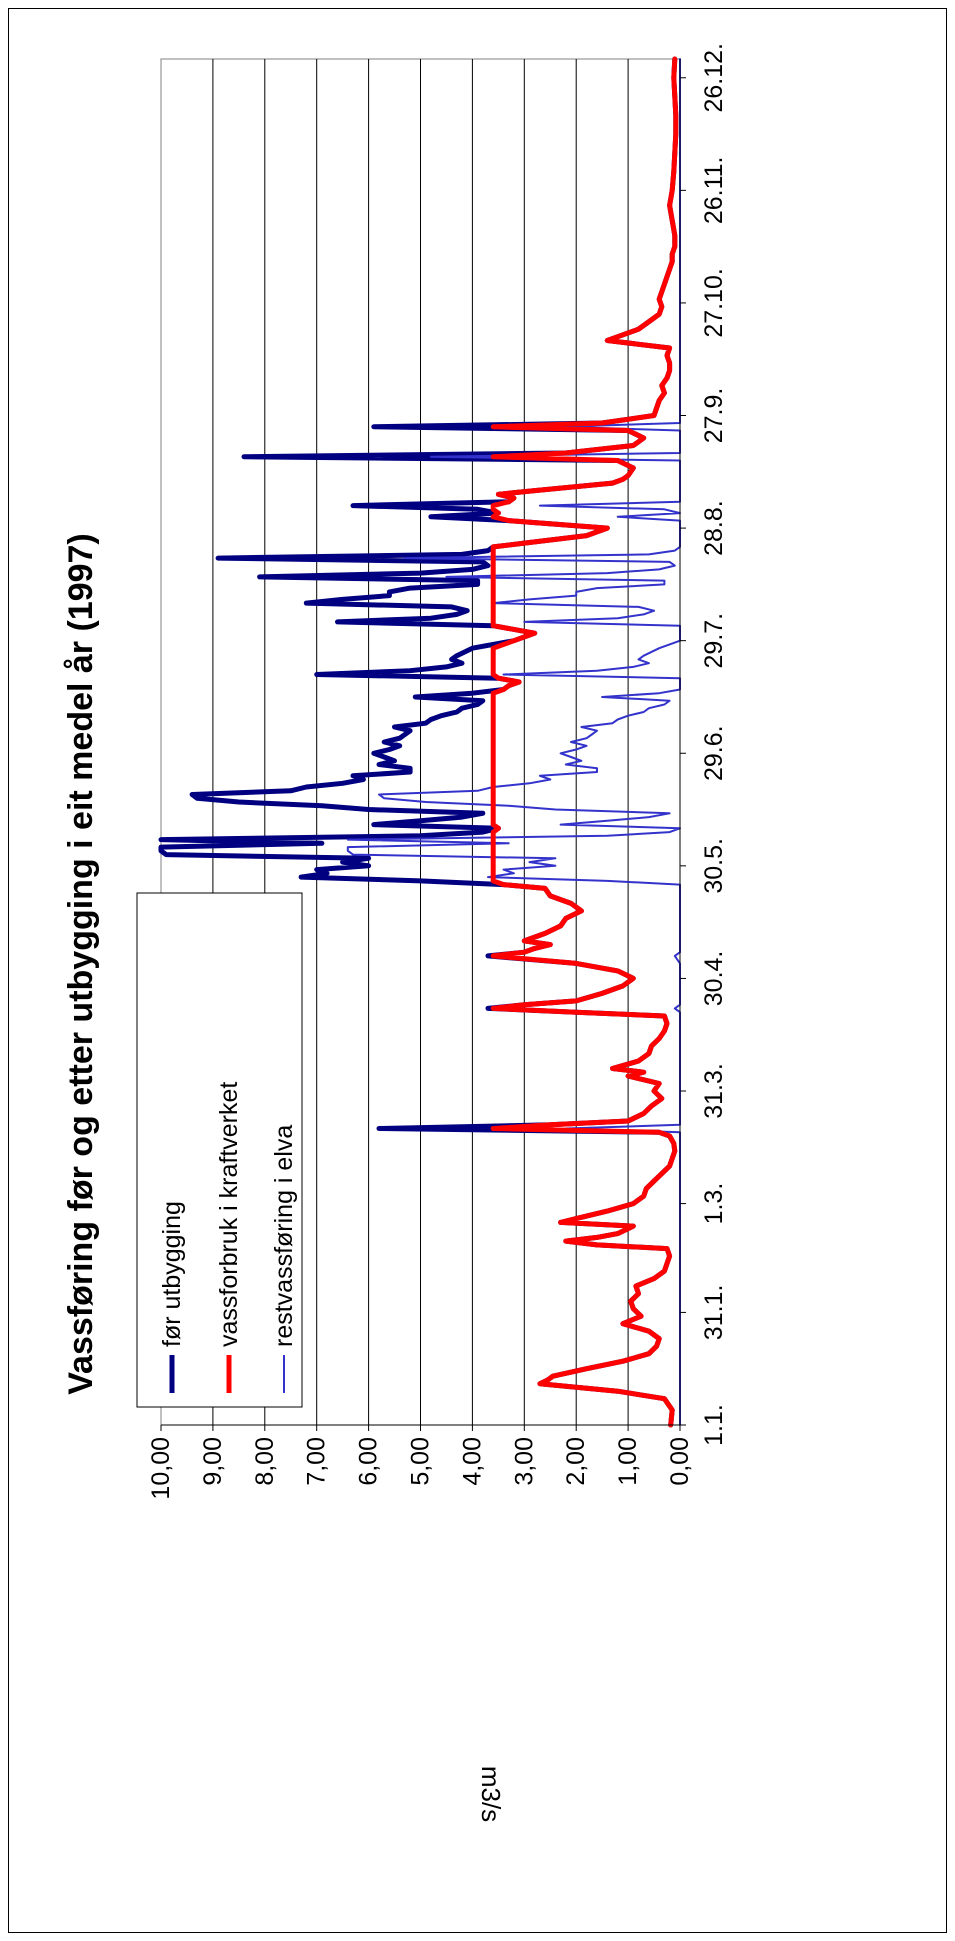 The image size is (955, 1941). I want to click on x-tick-label: 27.9., so click(714, 416).